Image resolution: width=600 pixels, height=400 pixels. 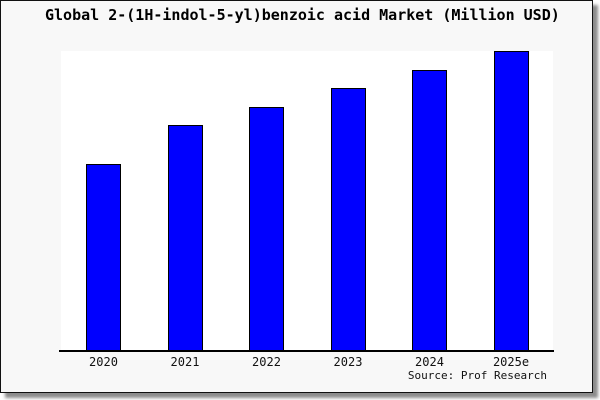 What do you see at coordinates (511, 201) in the screenshot?
I see `bar-2025e` at bounding box center [511, 201].